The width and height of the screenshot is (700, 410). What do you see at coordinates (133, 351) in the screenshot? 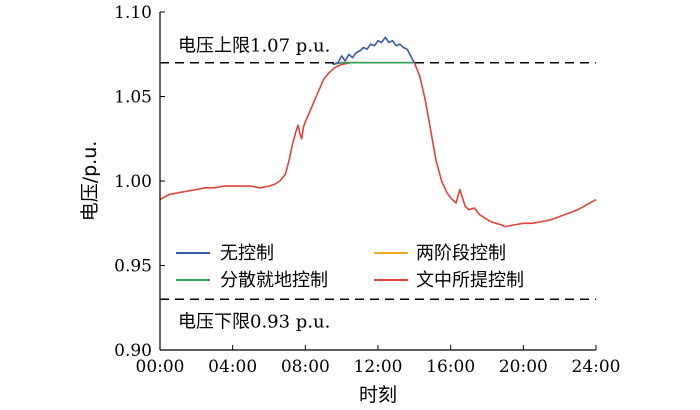
I see `y-tick-label: 0.90` at bounding box center [133, 351].